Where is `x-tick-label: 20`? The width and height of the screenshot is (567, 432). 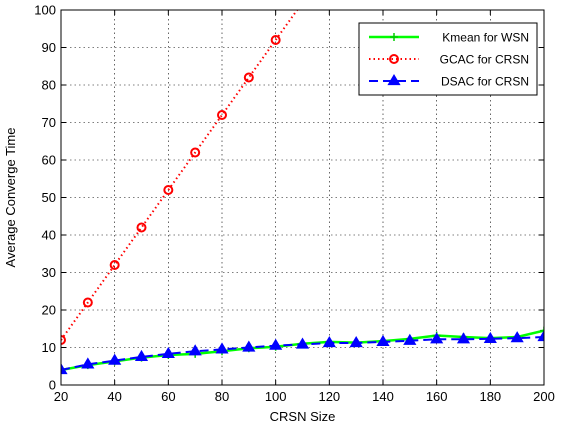
x-tick-label: 20 is located at coordinates (61, 396).